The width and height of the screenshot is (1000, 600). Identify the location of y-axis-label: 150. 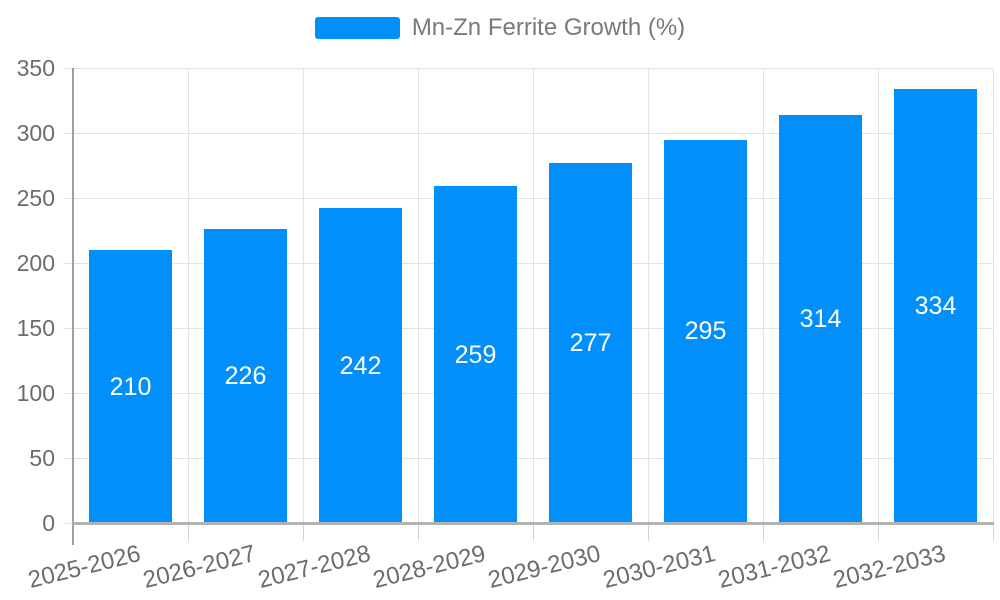
(35, 328).